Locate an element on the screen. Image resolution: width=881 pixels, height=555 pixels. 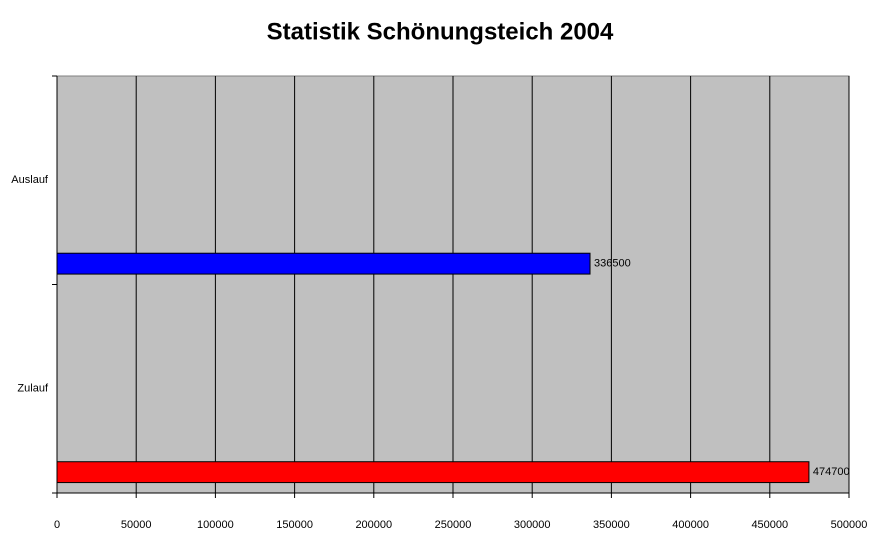
chart-title: Statistik Schönungsteich 2004 is located at coordinates (440, 31).